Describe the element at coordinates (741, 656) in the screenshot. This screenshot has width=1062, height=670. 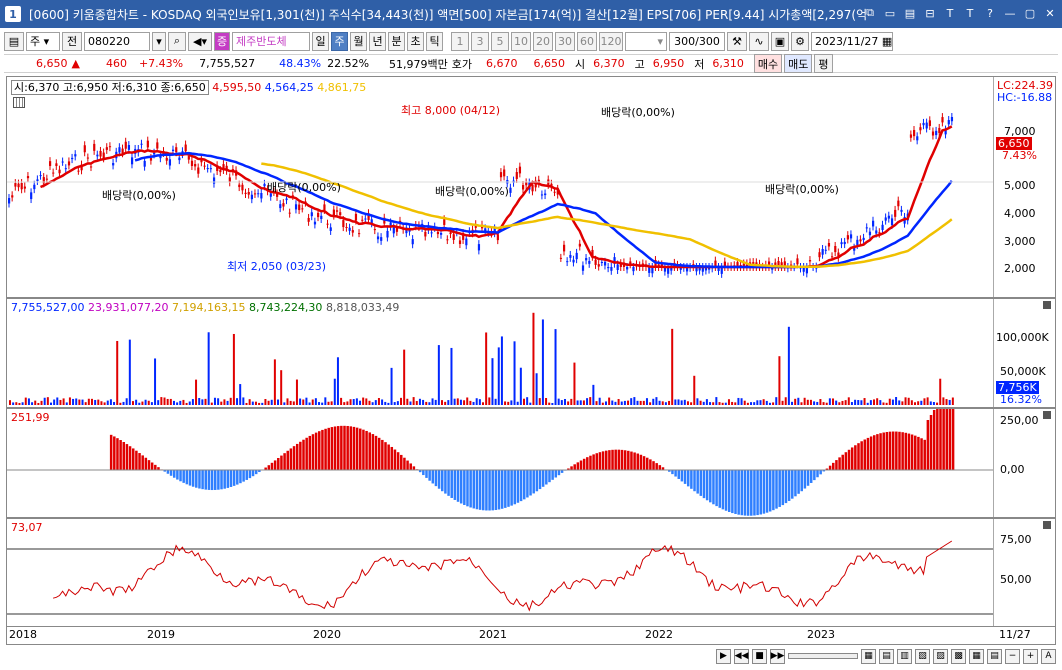
I see `rewind-icon: ◀◀` at that location.